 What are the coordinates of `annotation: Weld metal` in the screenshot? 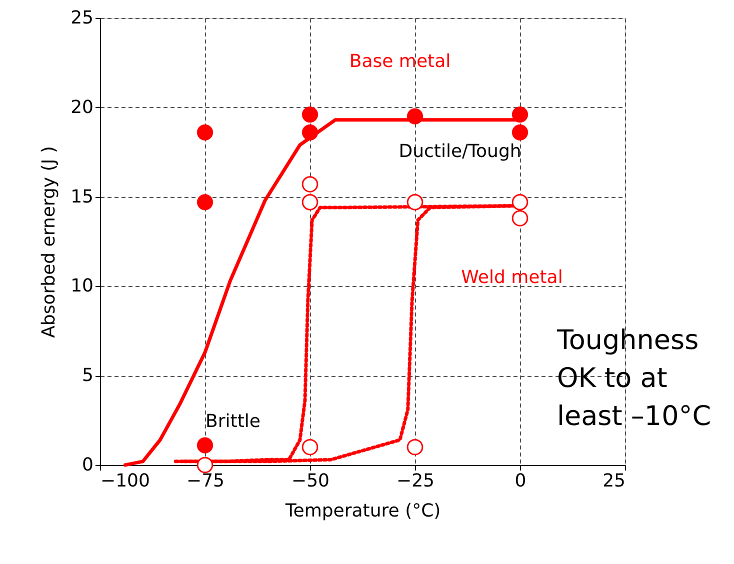 It's located at (512, 277).